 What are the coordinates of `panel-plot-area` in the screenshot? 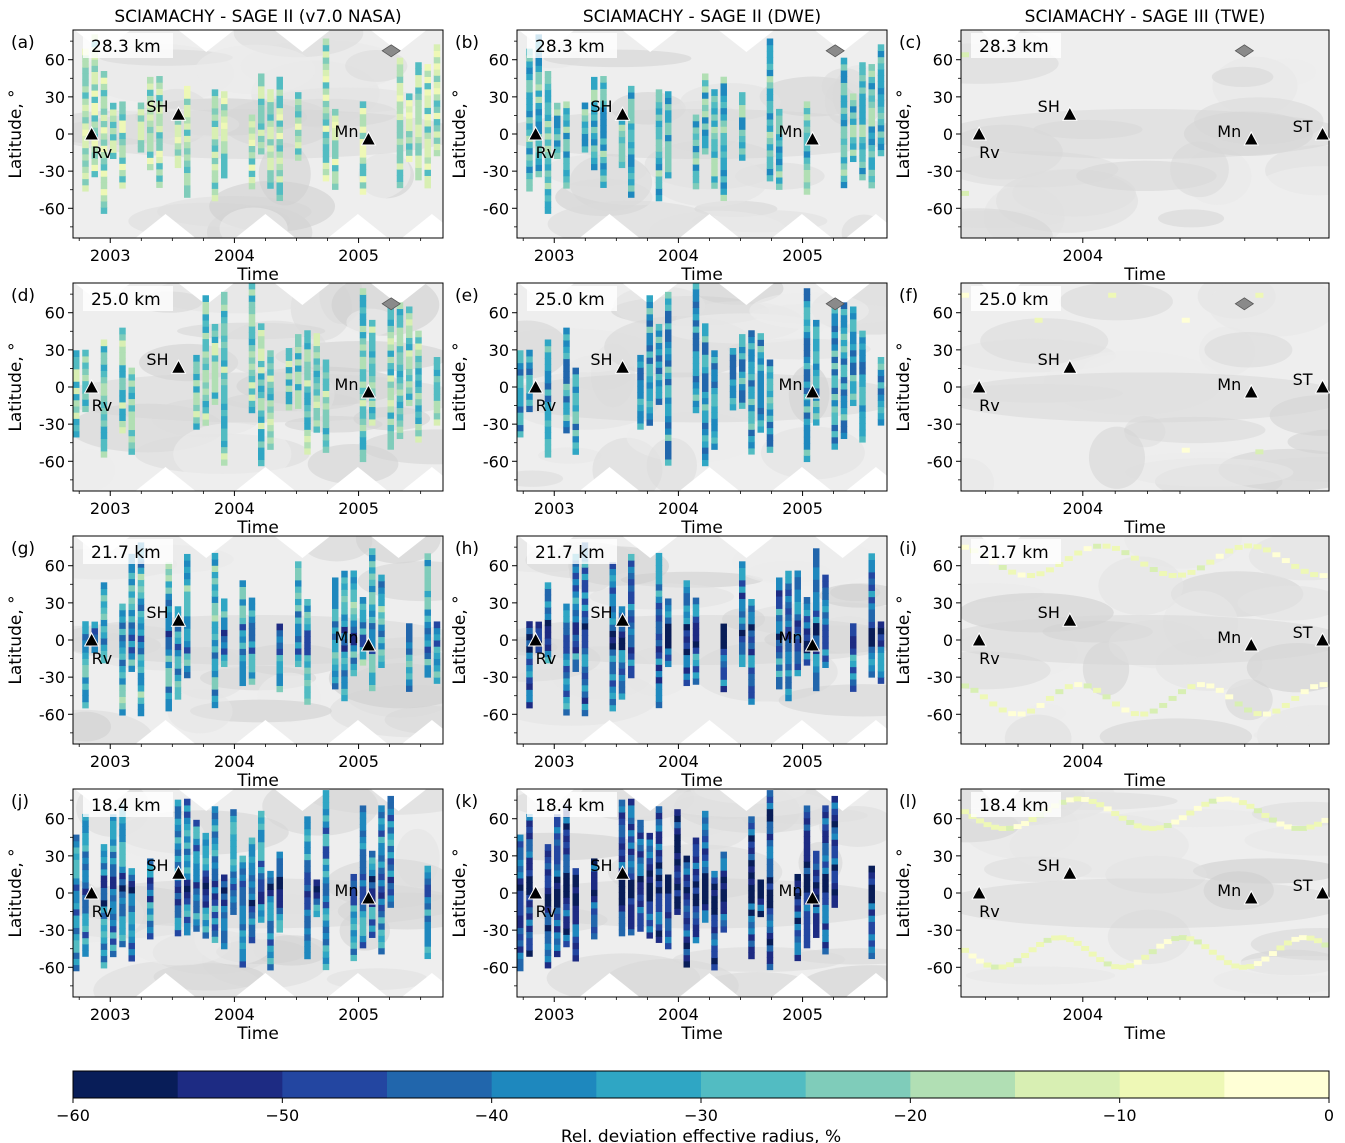 It's located at (1145, 387).